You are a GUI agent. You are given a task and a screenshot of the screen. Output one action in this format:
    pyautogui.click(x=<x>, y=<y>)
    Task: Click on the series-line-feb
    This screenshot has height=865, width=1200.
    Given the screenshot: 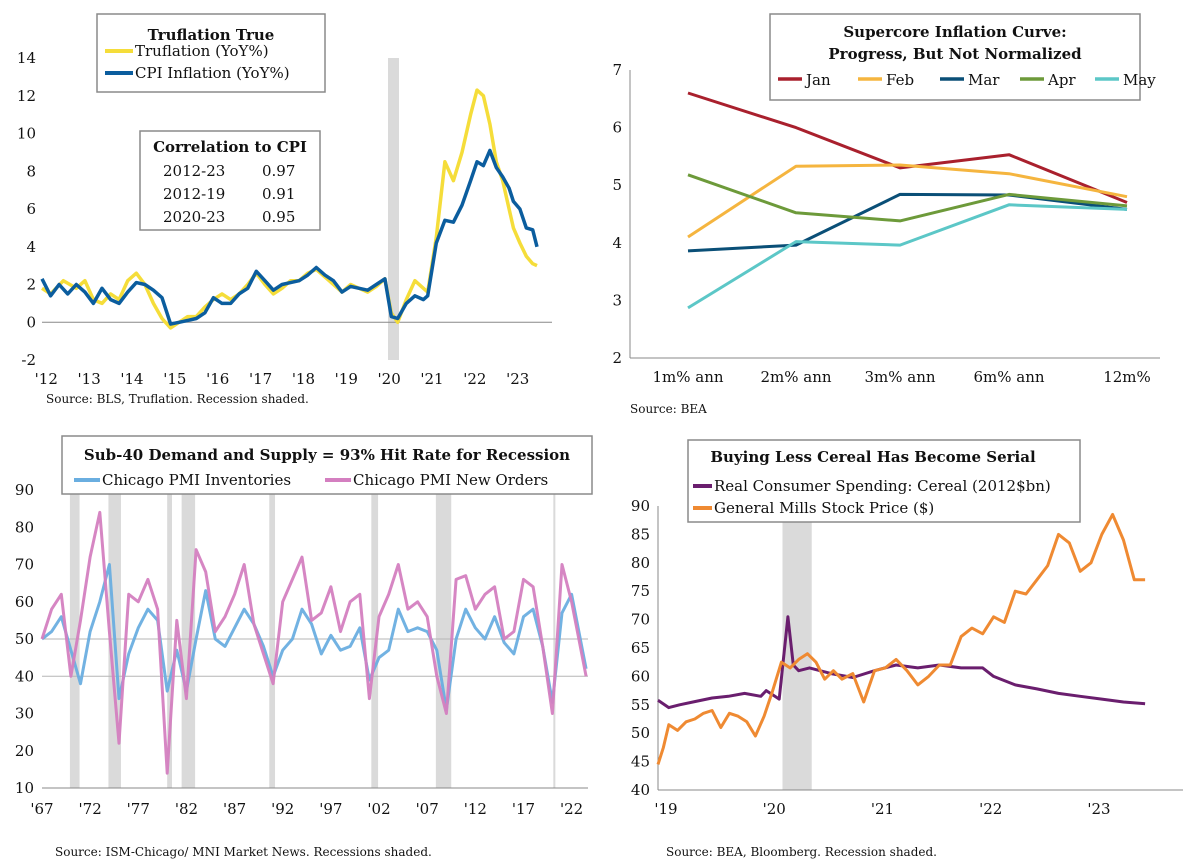 What is the action you would take?
    pyautogui.click(x=907, y=201)
    